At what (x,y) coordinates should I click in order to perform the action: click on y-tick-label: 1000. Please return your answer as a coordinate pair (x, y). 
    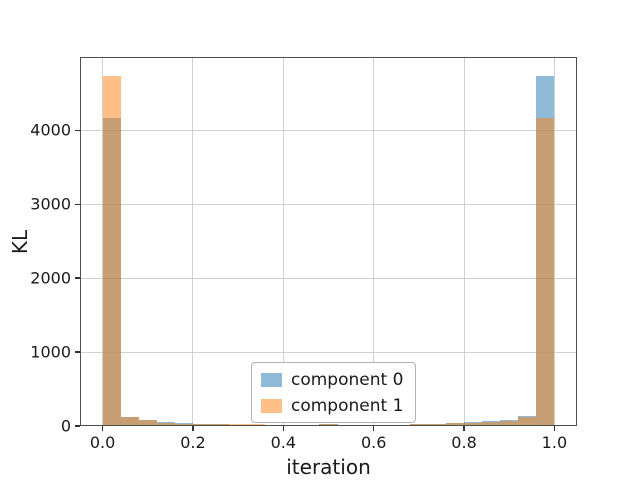
    Looking at the image, I should click on (50, 352).